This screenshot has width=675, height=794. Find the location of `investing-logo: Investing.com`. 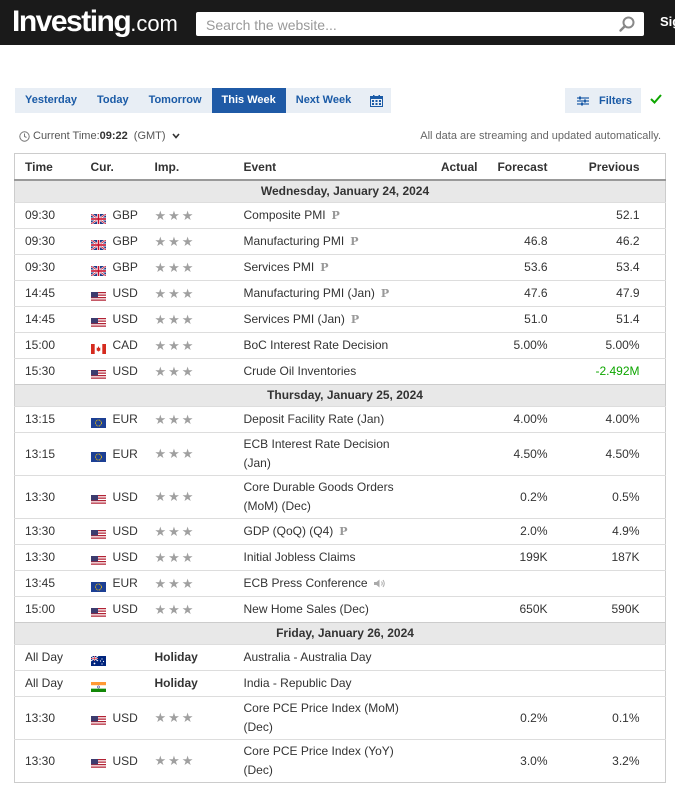

investing-logo: Investing.com is located at coordinates (95, 21).